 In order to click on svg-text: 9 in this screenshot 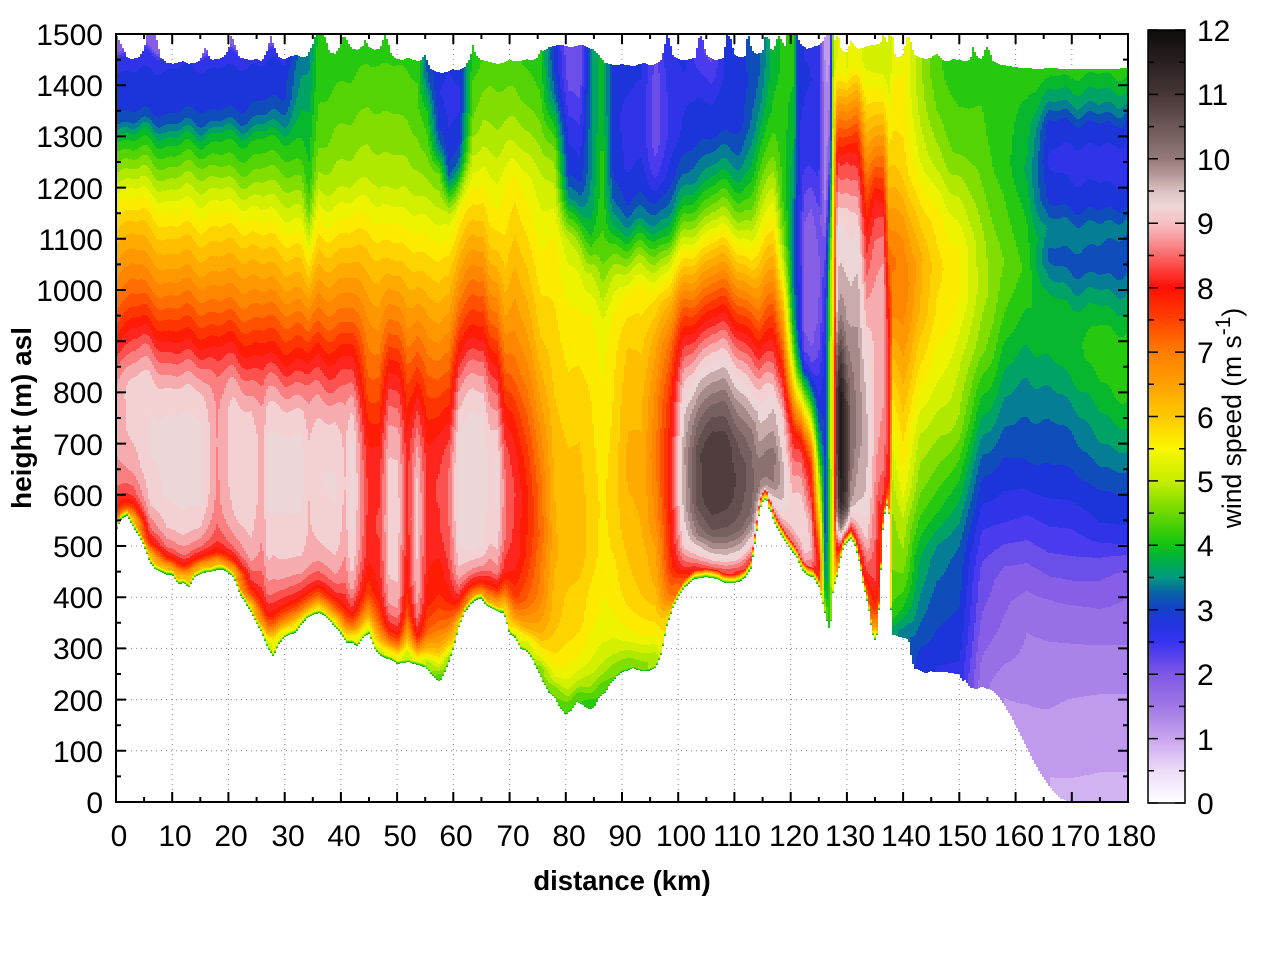, I will do `click(1205, 224)`.